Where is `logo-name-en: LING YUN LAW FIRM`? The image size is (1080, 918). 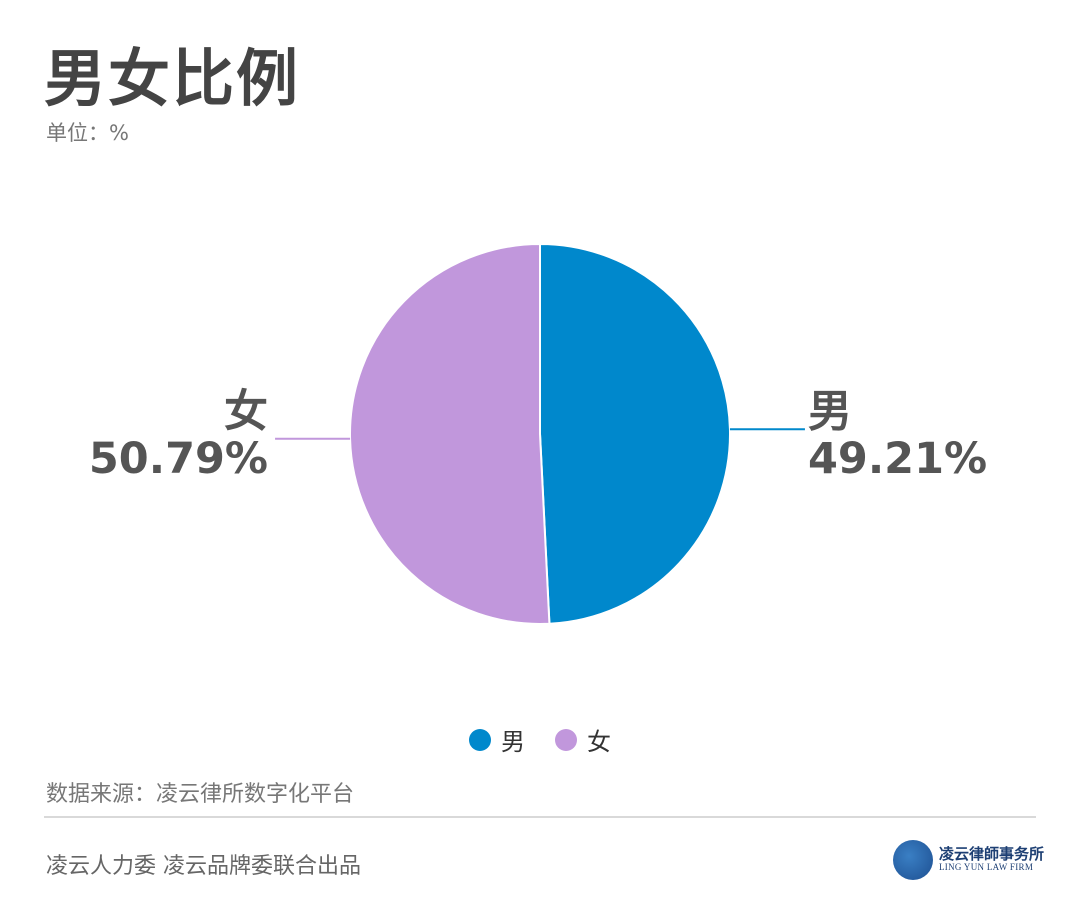
logo-name-en: LING YUN LAW FIRM is located at coordinates (986, 867).